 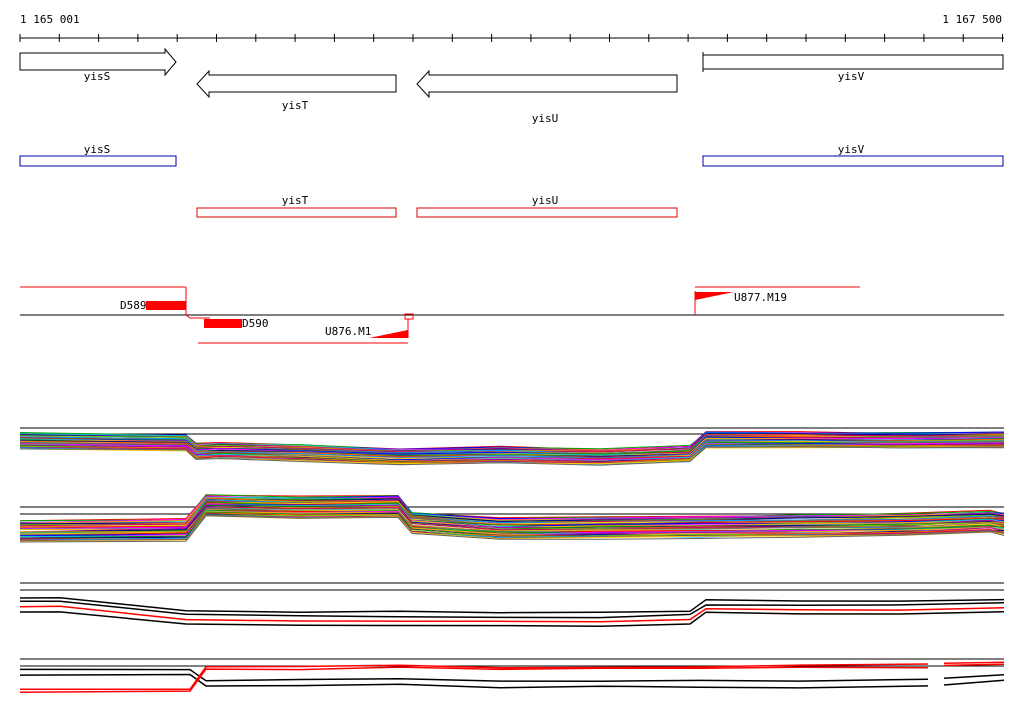 What do you see at coordinates (545, 200) in the screenshot?
I see `cds-label-yisU: yisU` at bounding box center [545, 200].